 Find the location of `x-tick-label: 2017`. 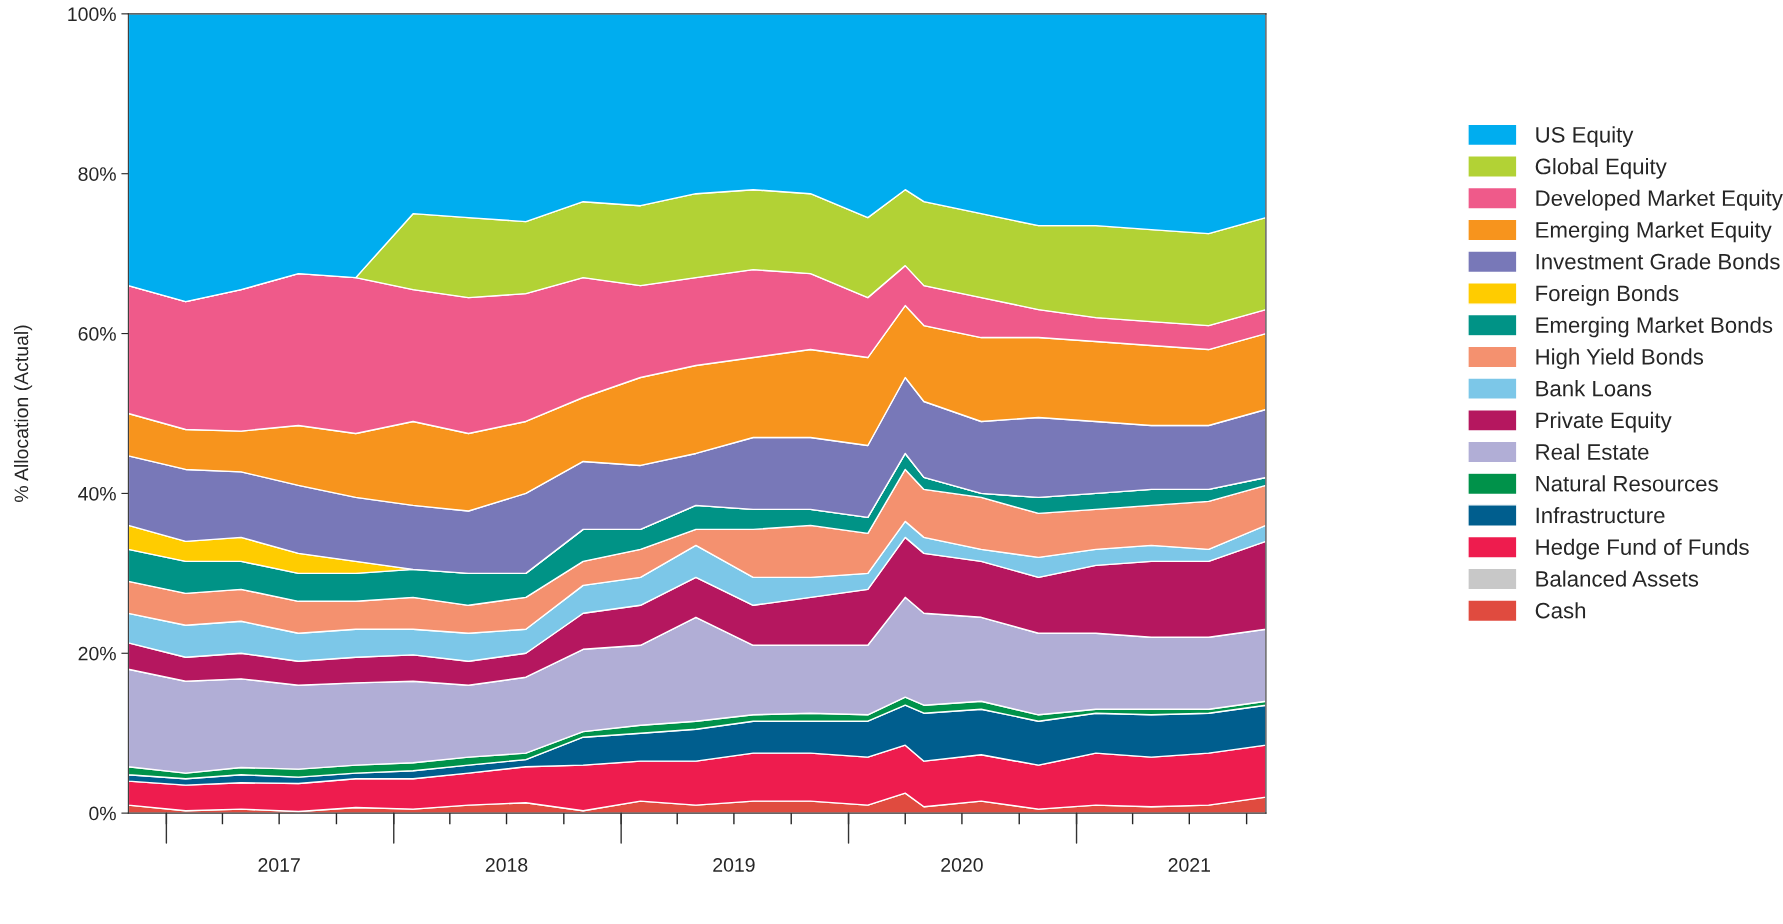

x-tick-label: 2017 is located at coordinates (279, 865).